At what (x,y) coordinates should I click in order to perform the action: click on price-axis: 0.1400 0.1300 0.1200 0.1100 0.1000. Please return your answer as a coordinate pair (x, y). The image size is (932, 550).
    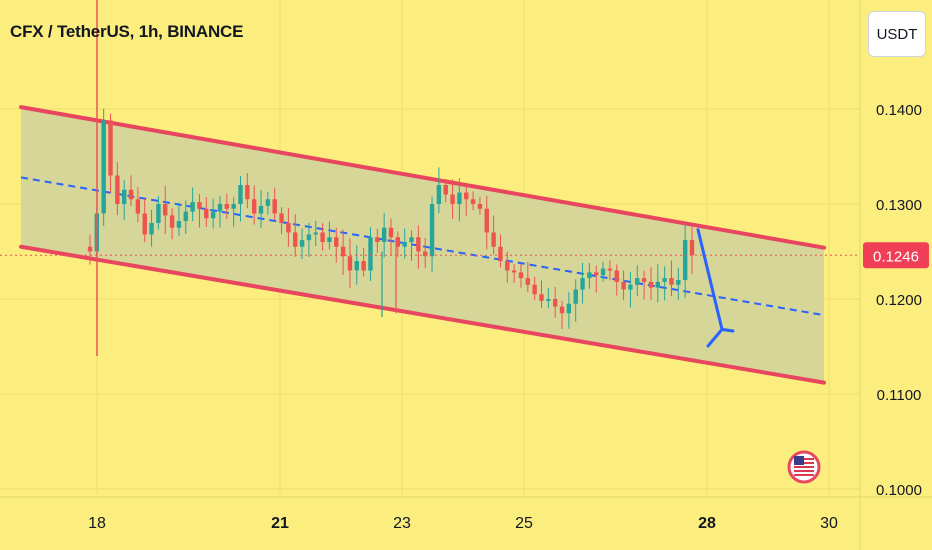
    Looking at the image, I should click on (899, 300).